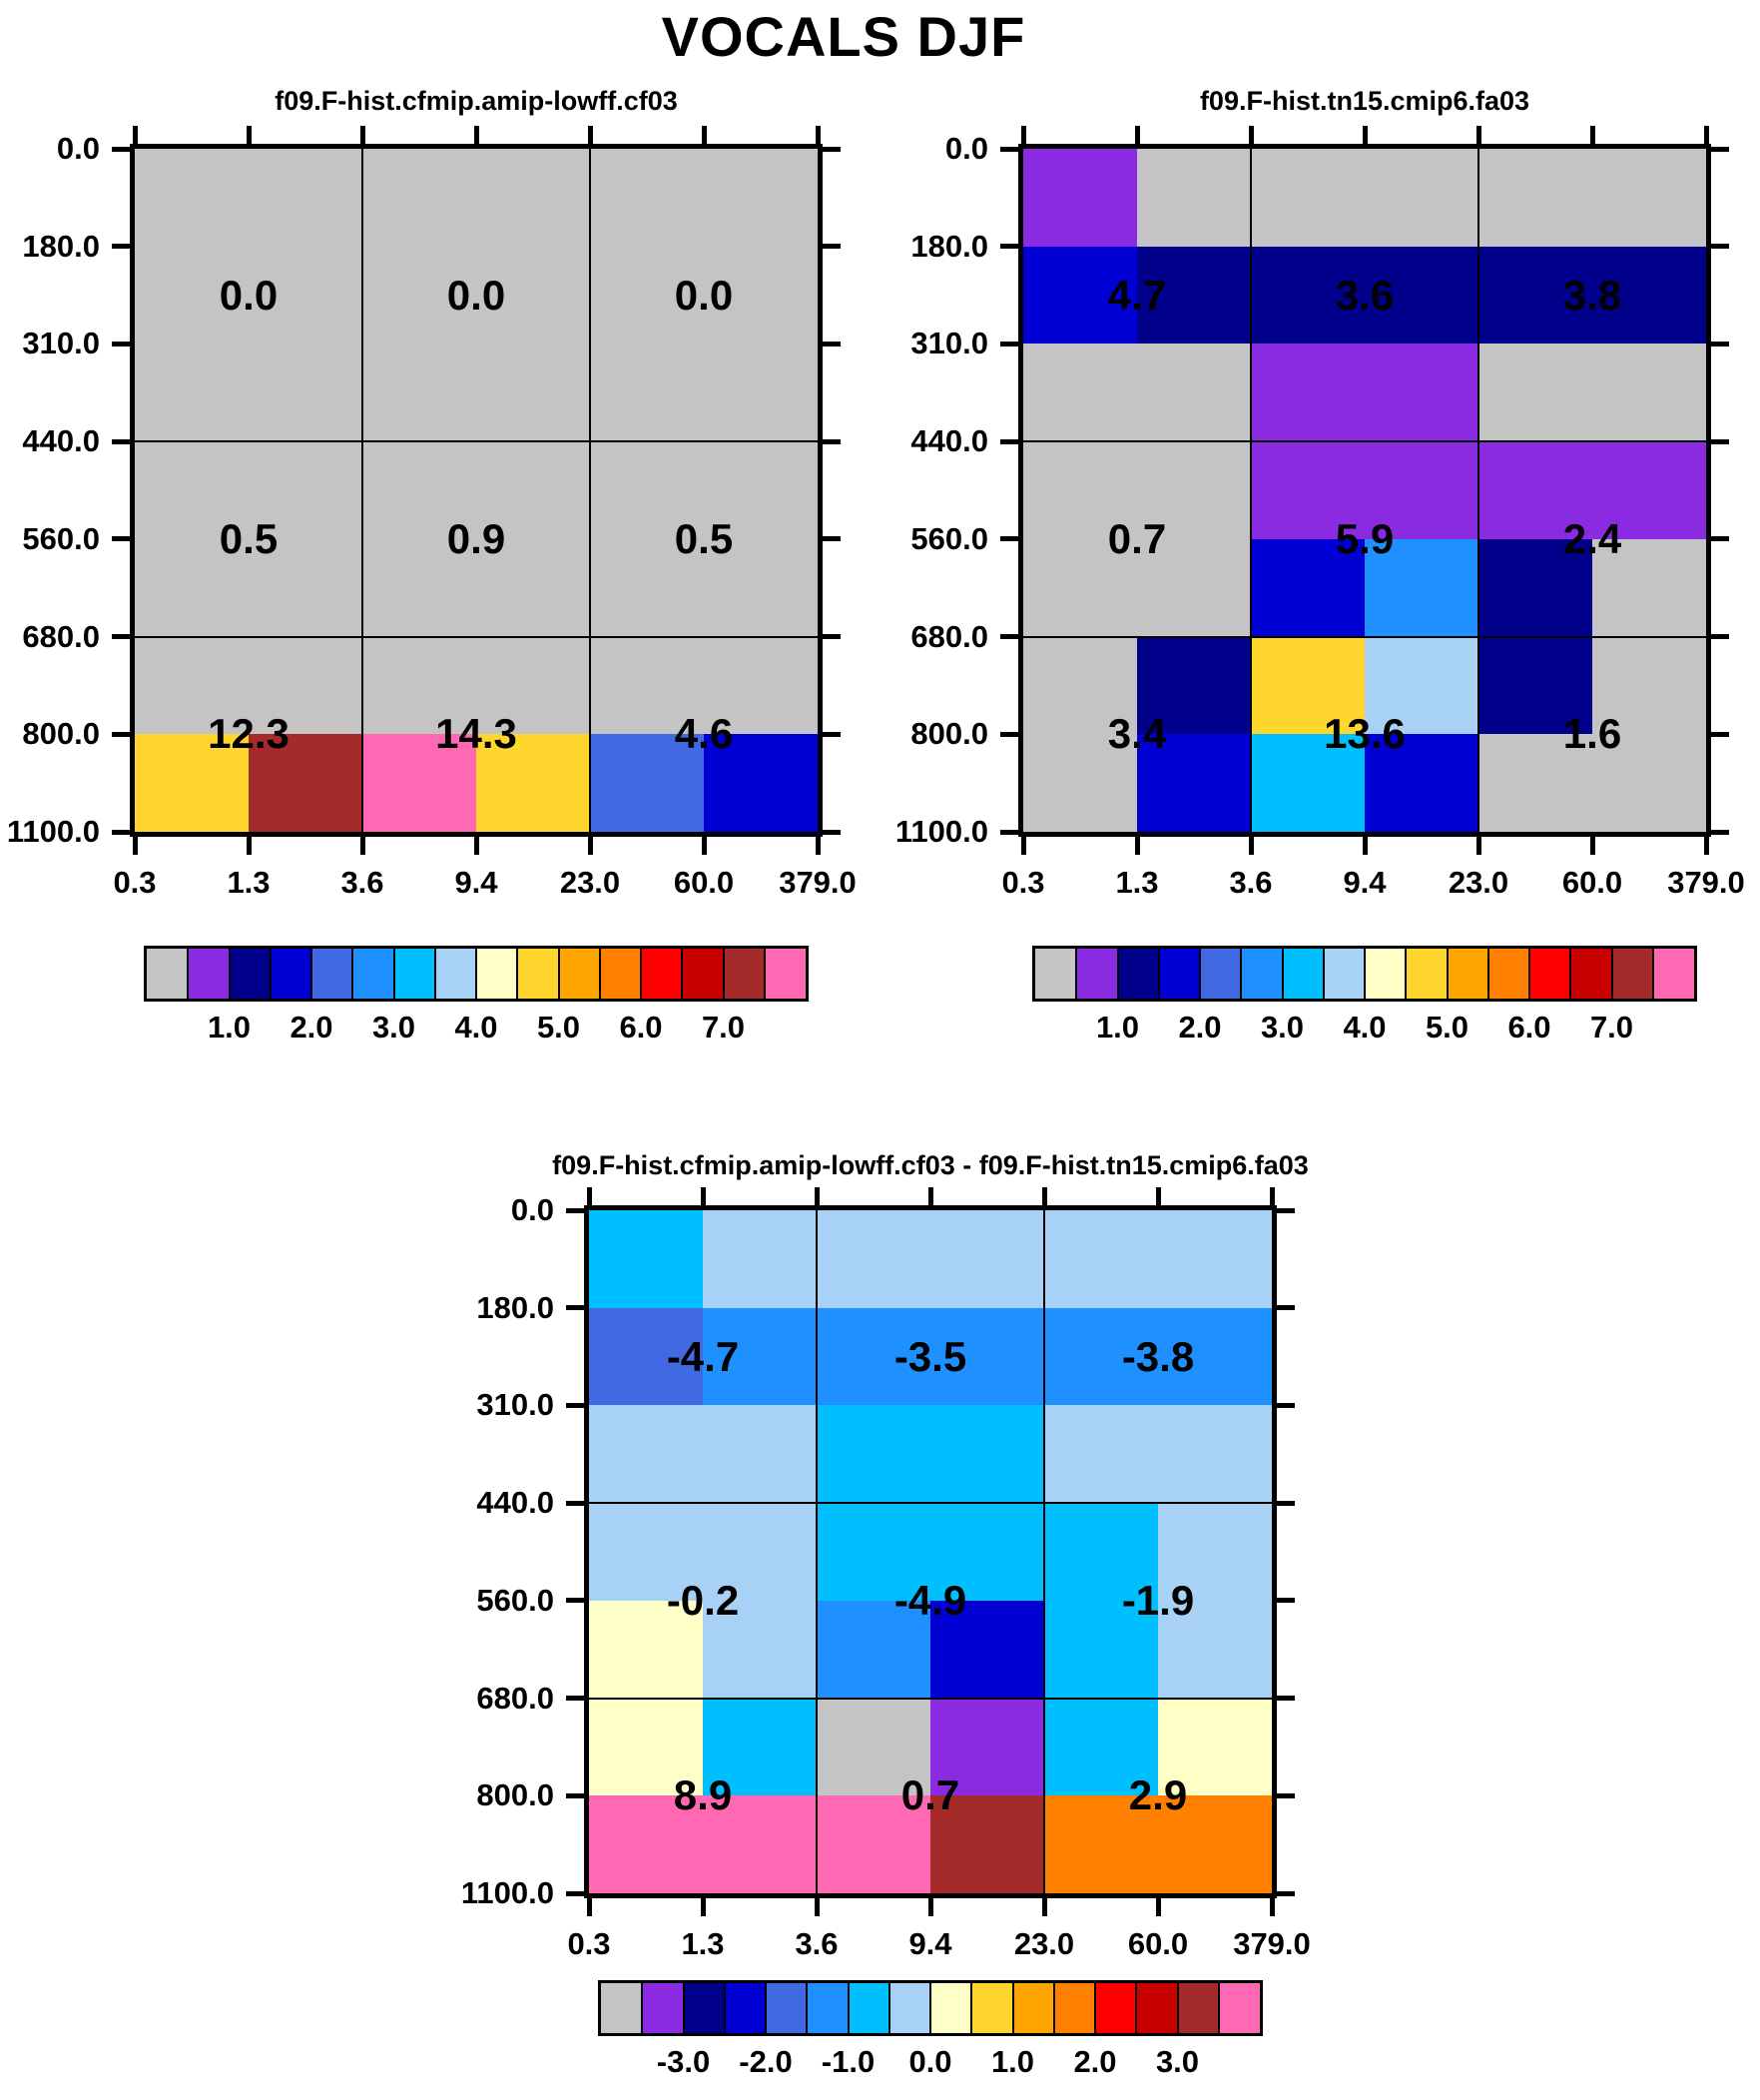 The image size is (1760, 2100). I want to click on cell-value-label: 3.8, so click(1592, 295).